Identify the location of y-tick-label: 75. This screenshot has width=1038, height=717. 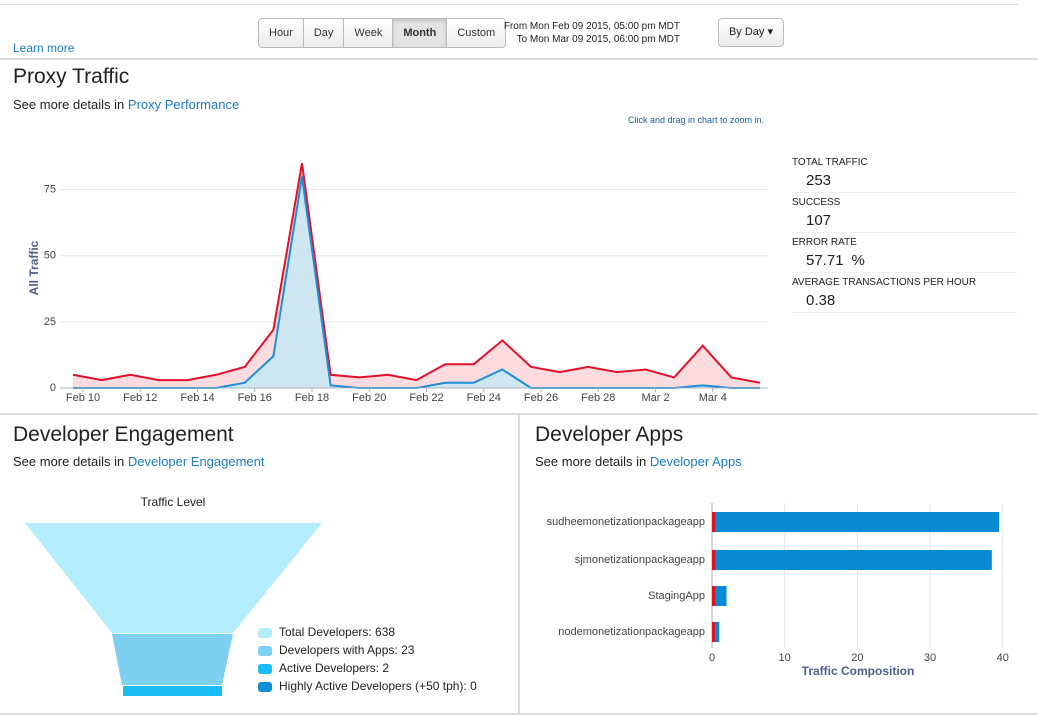
(50, 190).